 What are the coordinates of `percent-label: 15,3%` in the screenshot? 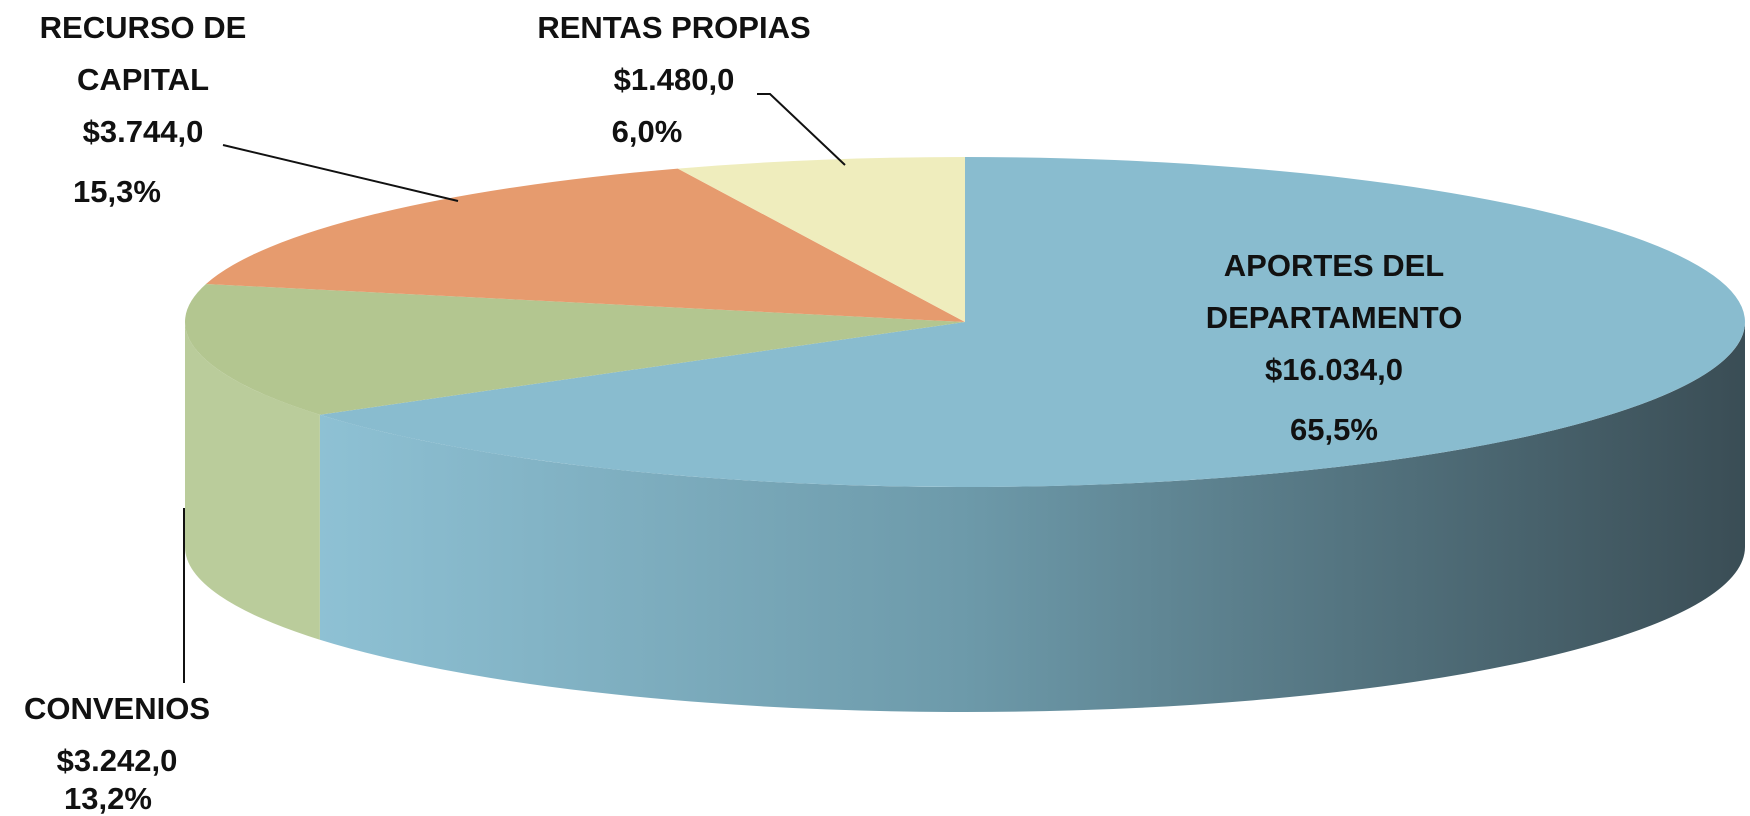 It's located at (117, 191).